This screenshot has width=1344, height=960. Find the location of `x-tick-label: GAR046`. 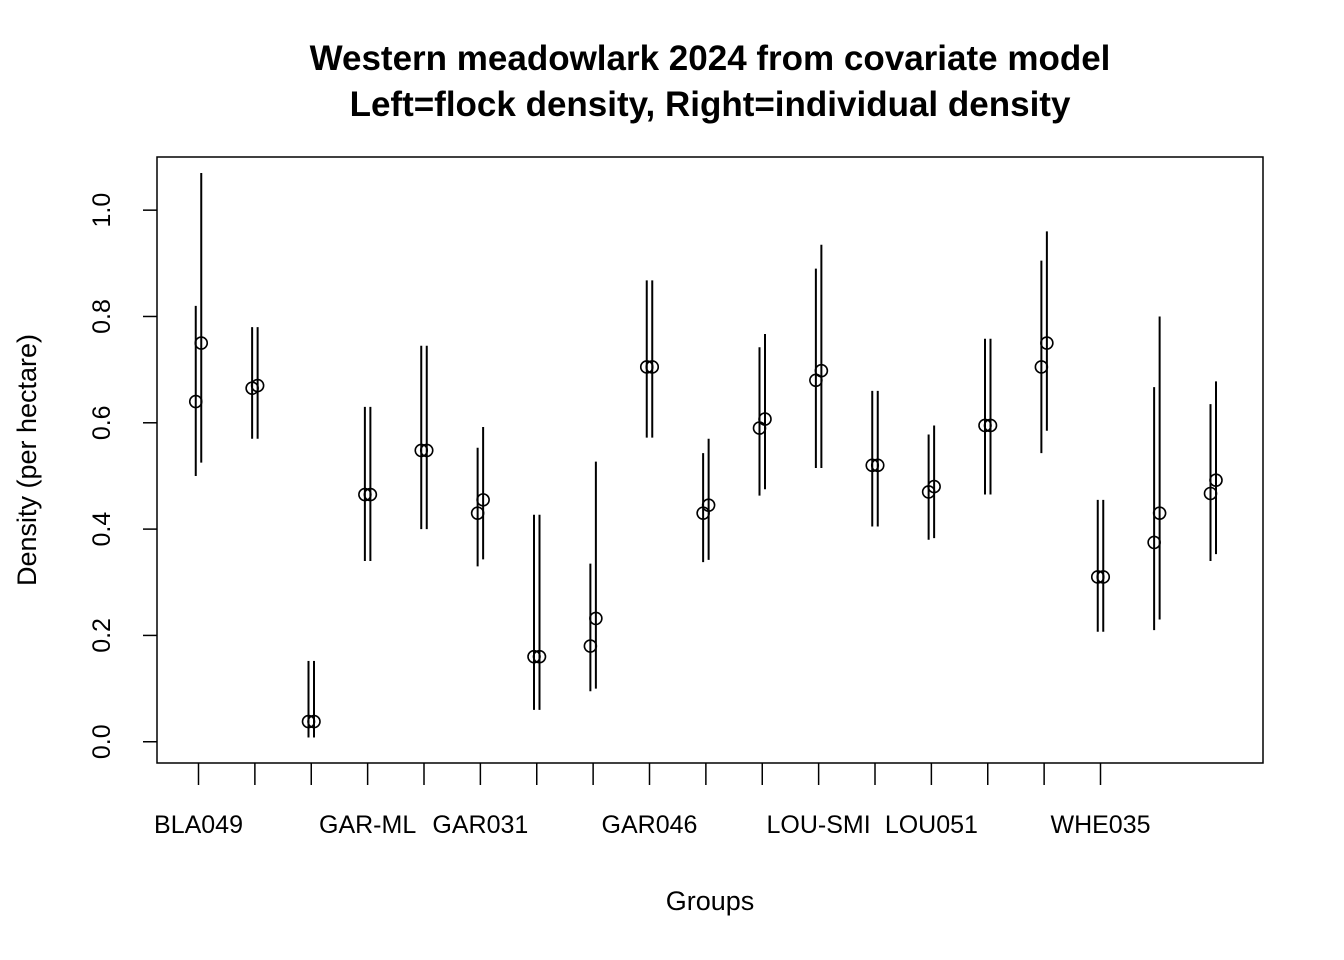

x-tick-label: GAR046 is located at coordinates (650, 825).